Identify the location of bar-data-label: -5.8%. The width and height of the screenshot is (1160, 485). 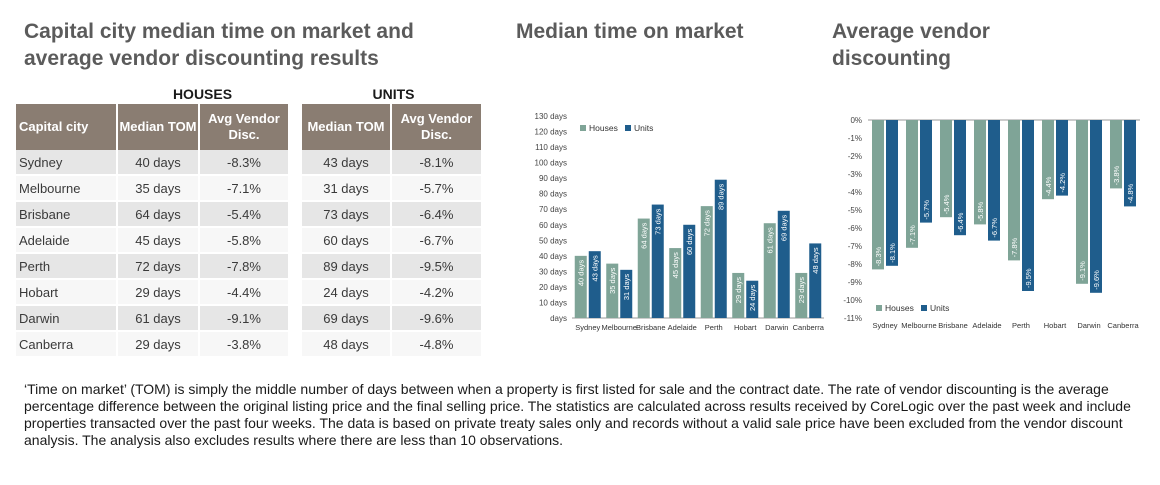
(980, 211).